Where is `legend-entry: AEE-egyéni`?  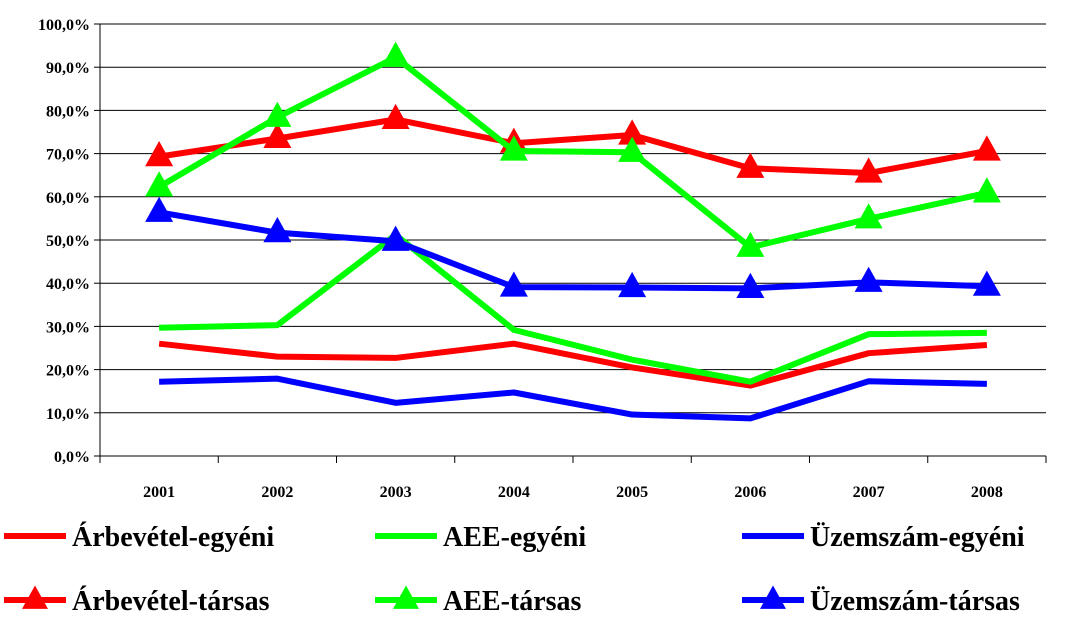 legend-entry: AEE-egyéni is located at coordinates (480, 537).